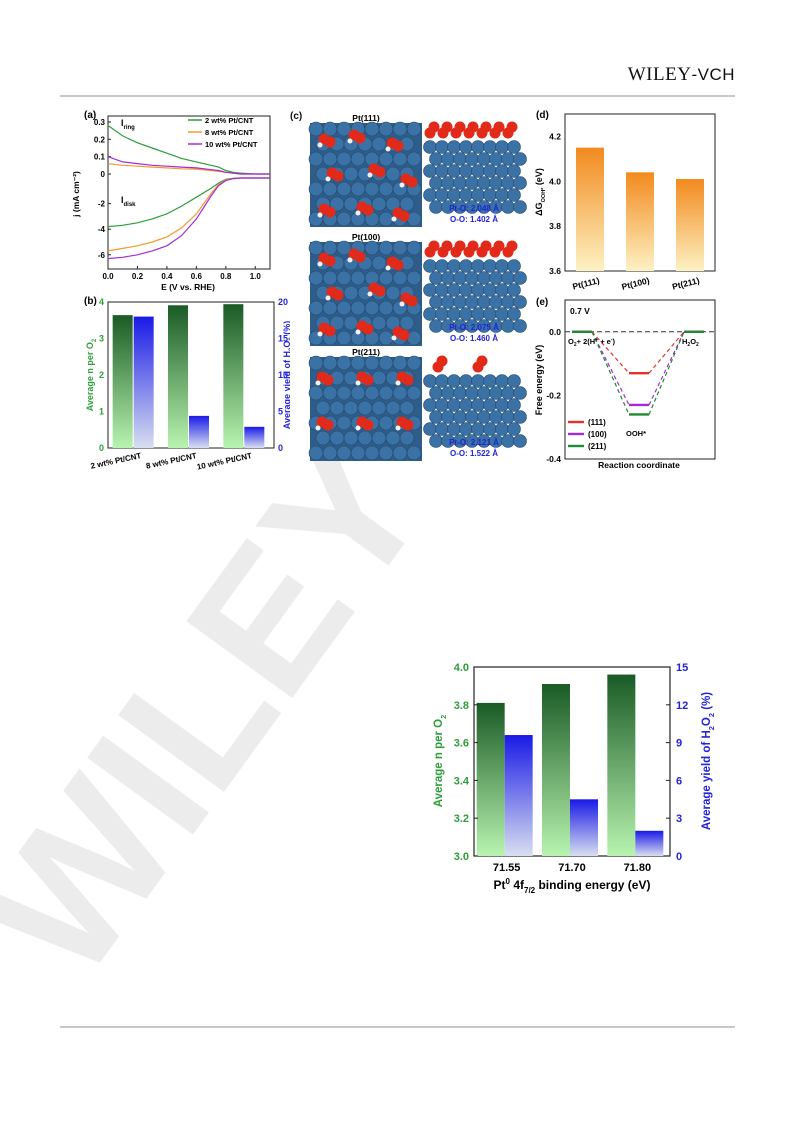 Image resolution: width=793 pixels, height=1121 pixels. What do you see at coordinates (640, 379) in the screenshot?
I see `panel-e-frame` at bounding box center [640, 379].